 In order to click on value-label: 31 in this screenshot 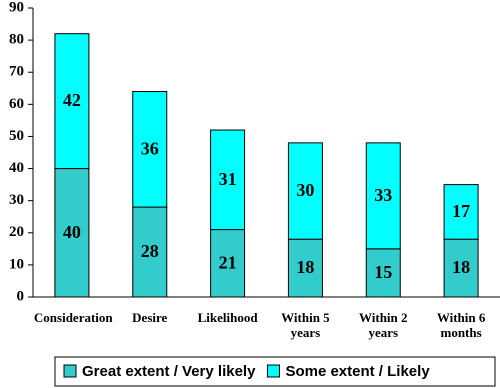, I will do `click(228, 179)`.